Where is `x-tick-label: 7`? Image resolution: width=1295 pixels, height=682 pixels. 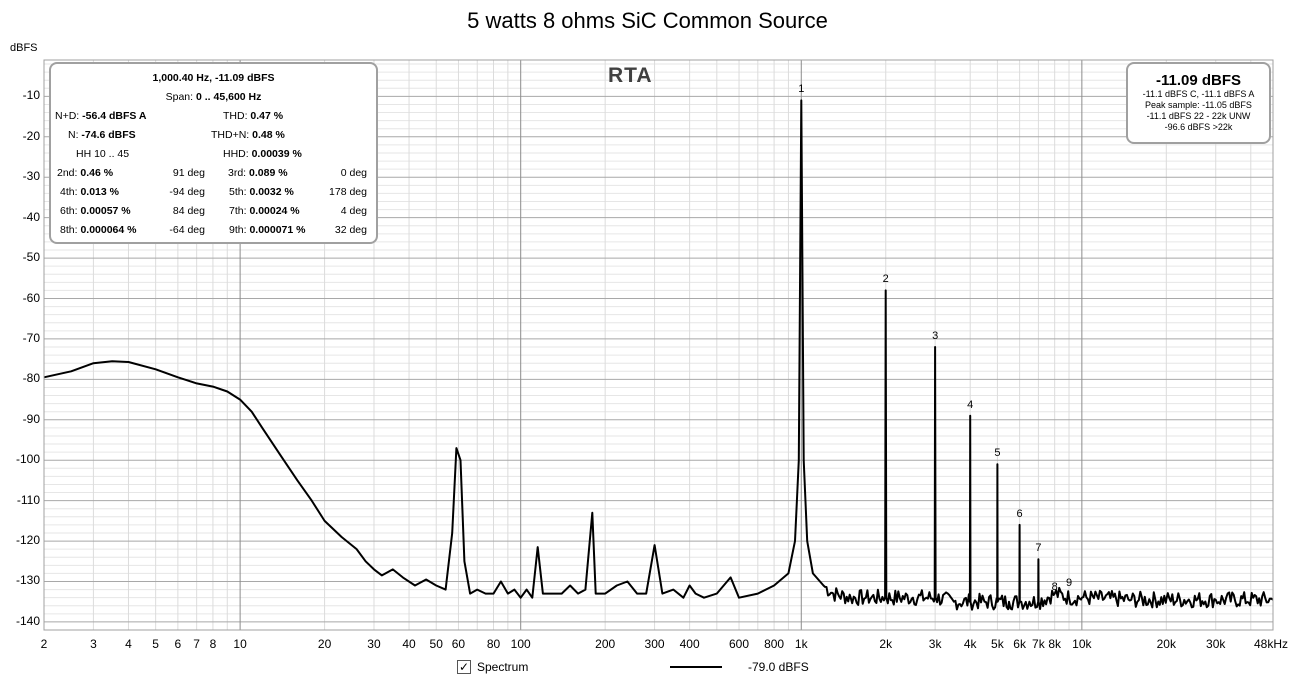 x-tick-label: 7 is located at coordinates (196, 644).